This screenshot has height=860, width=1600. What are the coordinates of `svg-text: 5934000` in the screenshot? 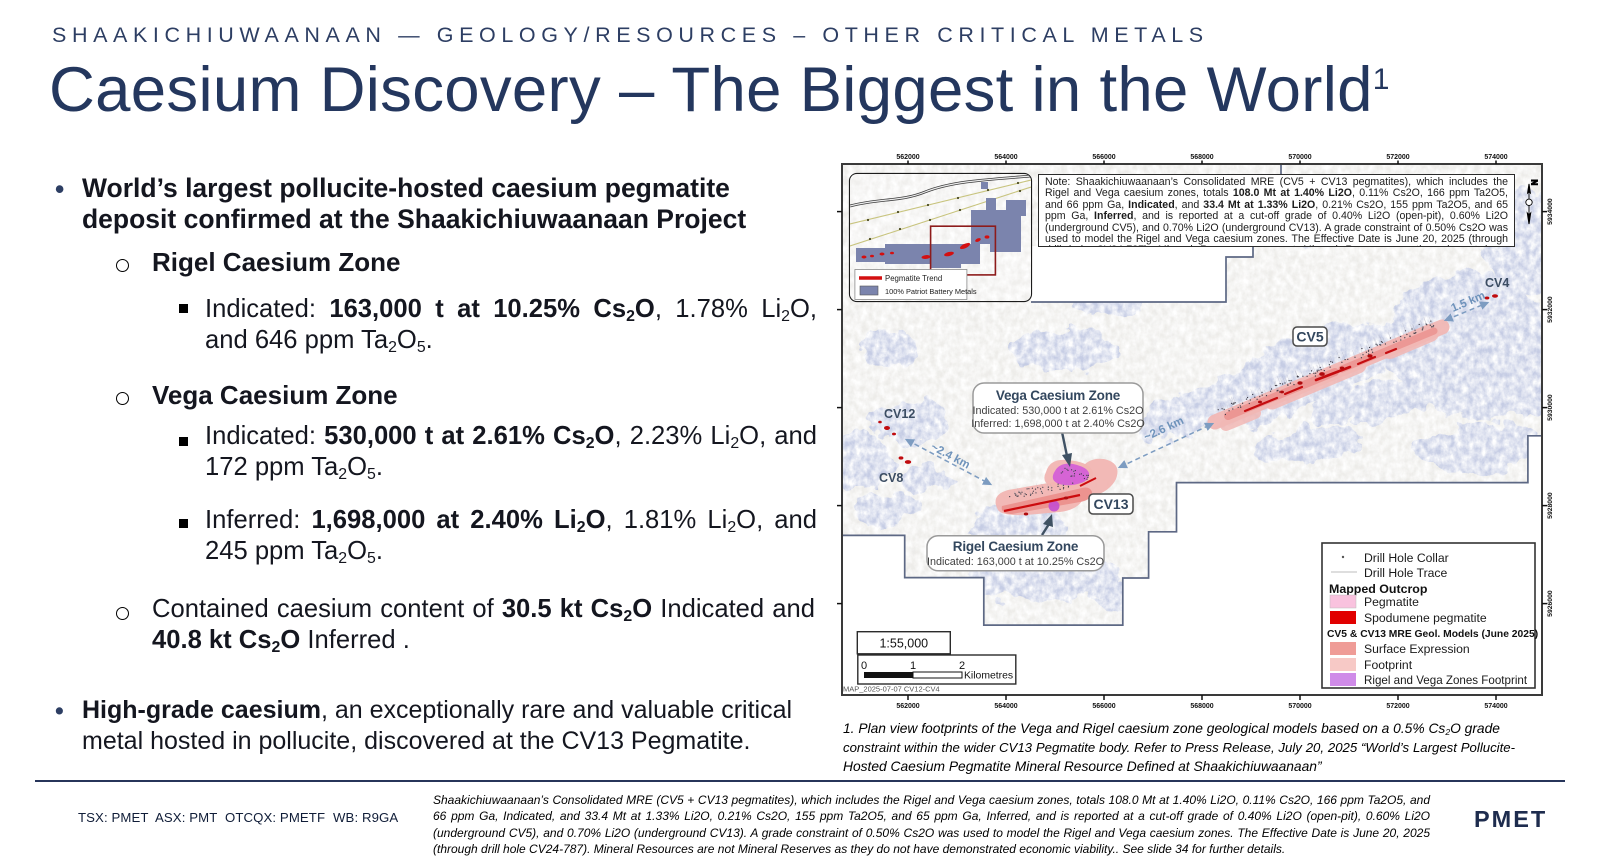 It's located at (1550, 211).